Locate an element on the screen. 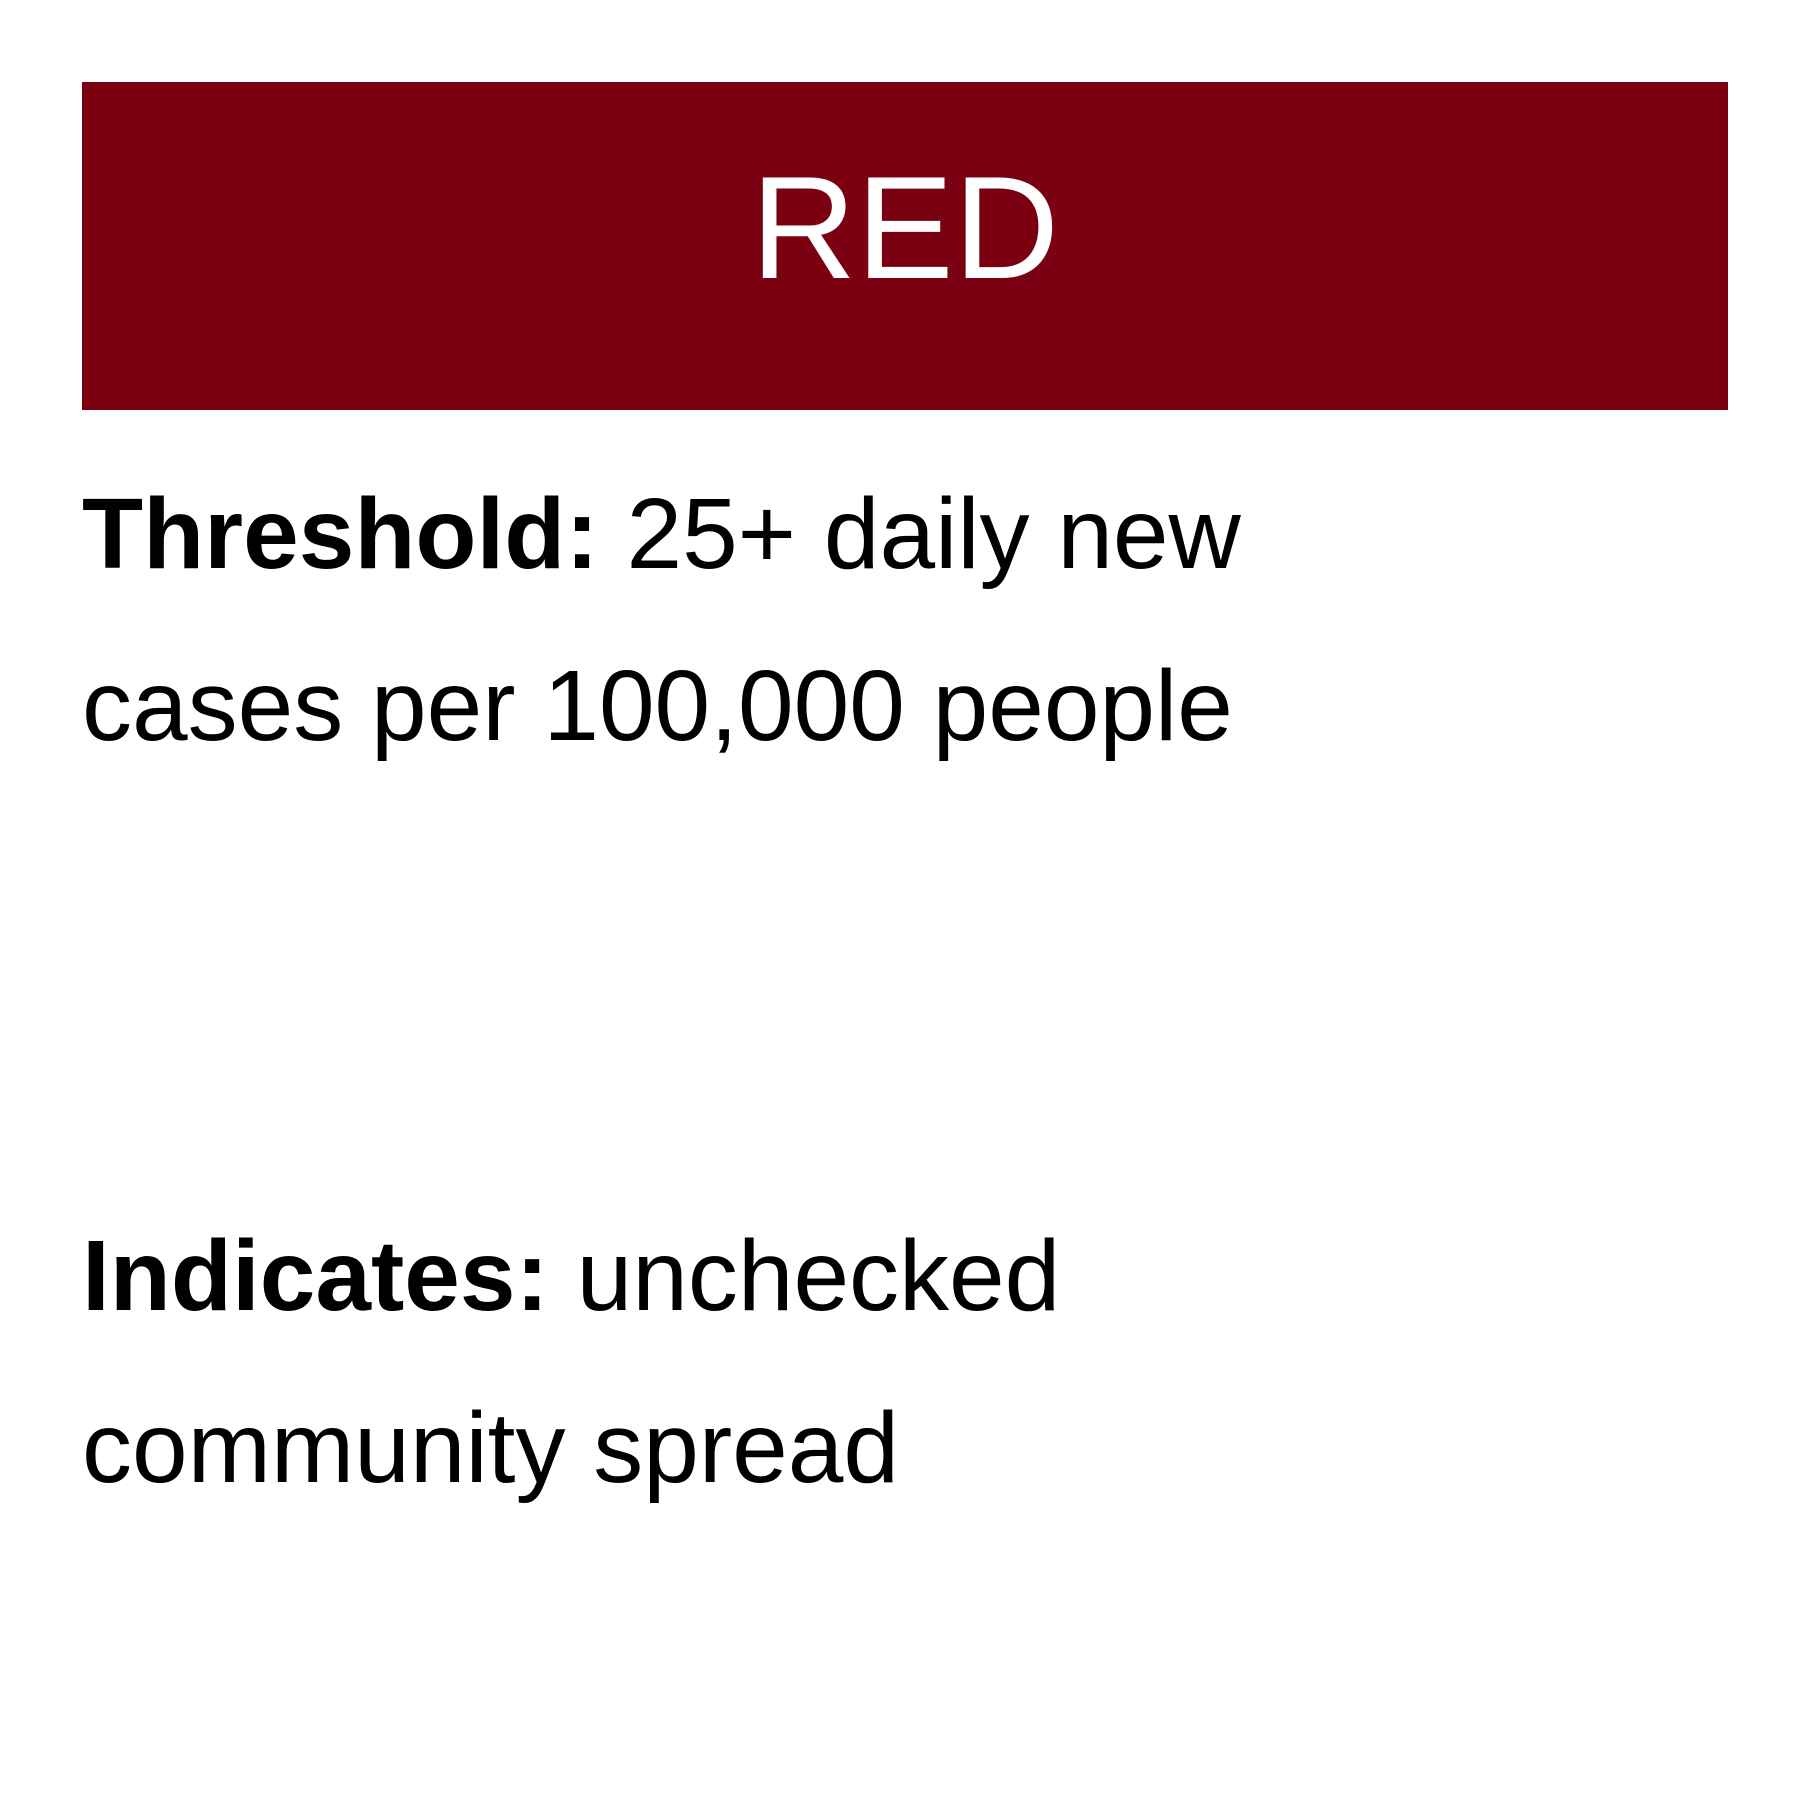 This screenshot has width=1800, height=1800. level-title: RED is located at coordinates (905, 227).